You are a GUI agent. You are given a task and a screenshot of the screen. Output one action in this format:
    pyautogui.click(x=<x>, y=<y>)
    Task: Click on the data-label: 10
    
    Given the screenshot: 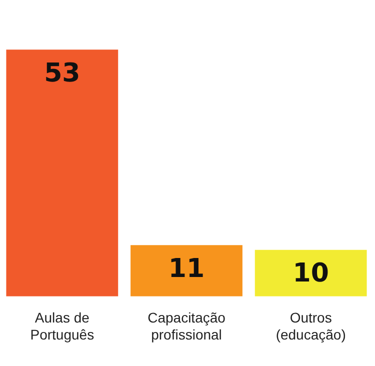 What is the action you would take?
    pyautogui.click(x=310, y=273)
    